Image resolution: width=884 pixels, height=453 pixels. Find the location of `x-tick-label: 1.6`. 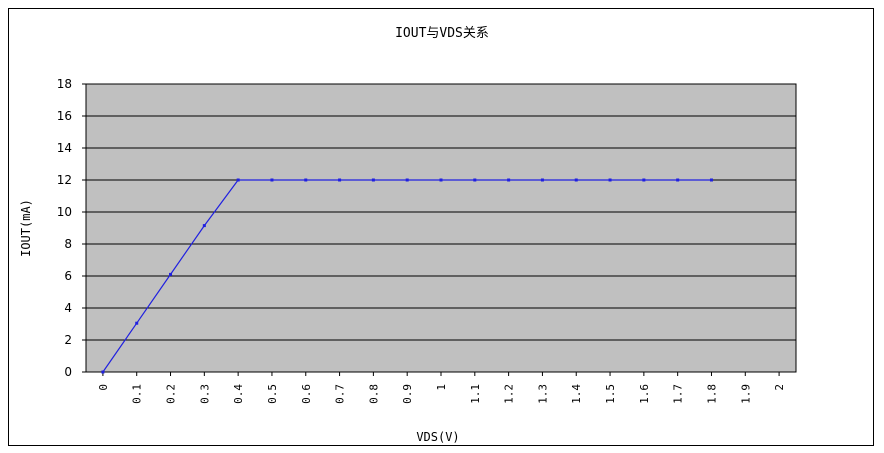

x-tick-label: 1.6 is located at coordinates (644, 394).